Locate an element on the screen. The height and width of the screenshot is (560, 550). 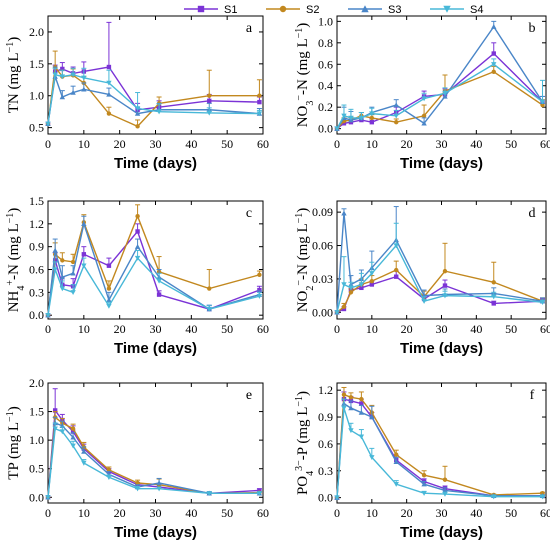
y-tick-label: 0.6 is located at coordinates (325, 64).